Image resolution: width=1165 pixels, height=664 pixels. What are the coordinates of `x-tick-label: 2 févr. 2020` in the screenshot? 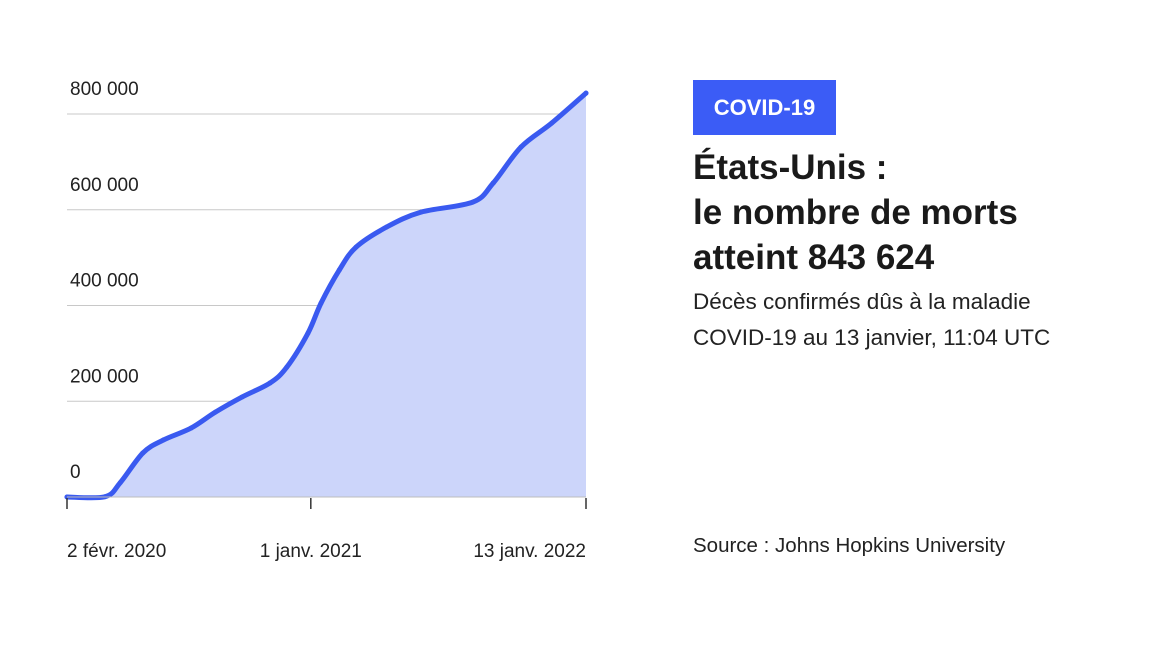 It's located at (116, 551).